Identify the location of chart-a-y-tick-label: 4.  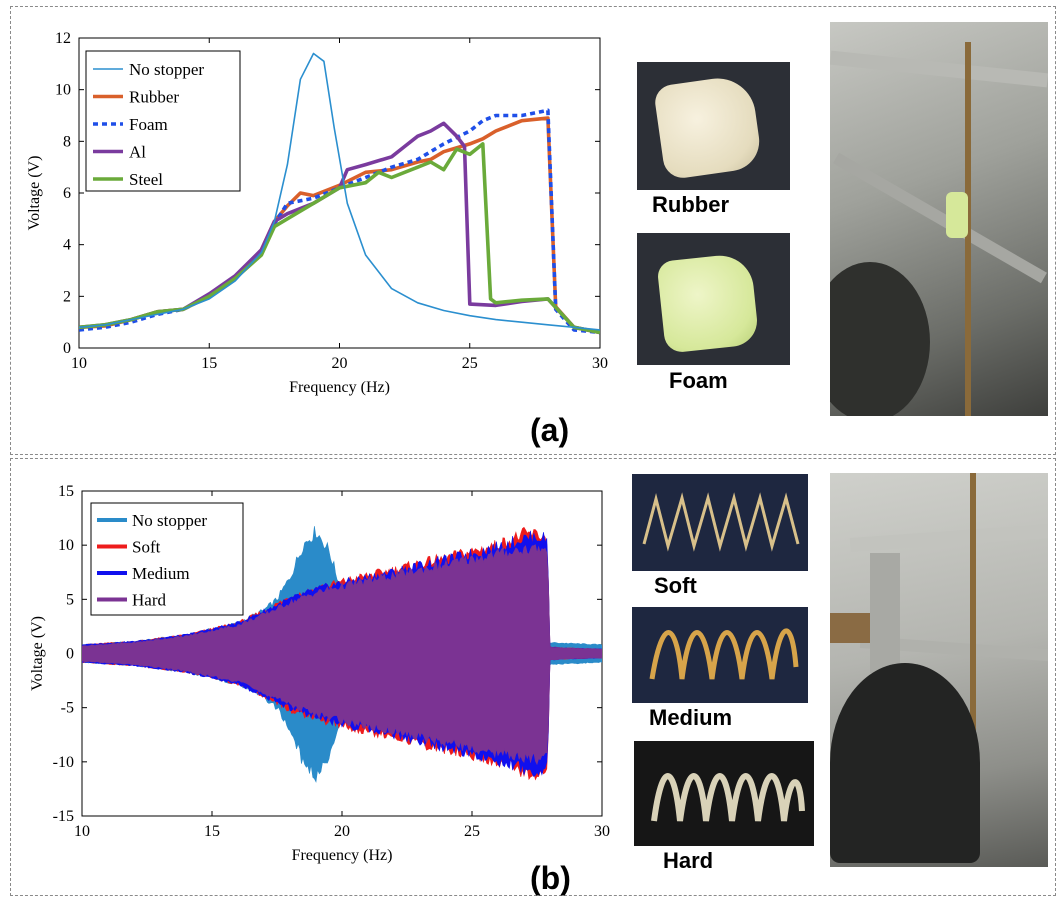
(67, 245).